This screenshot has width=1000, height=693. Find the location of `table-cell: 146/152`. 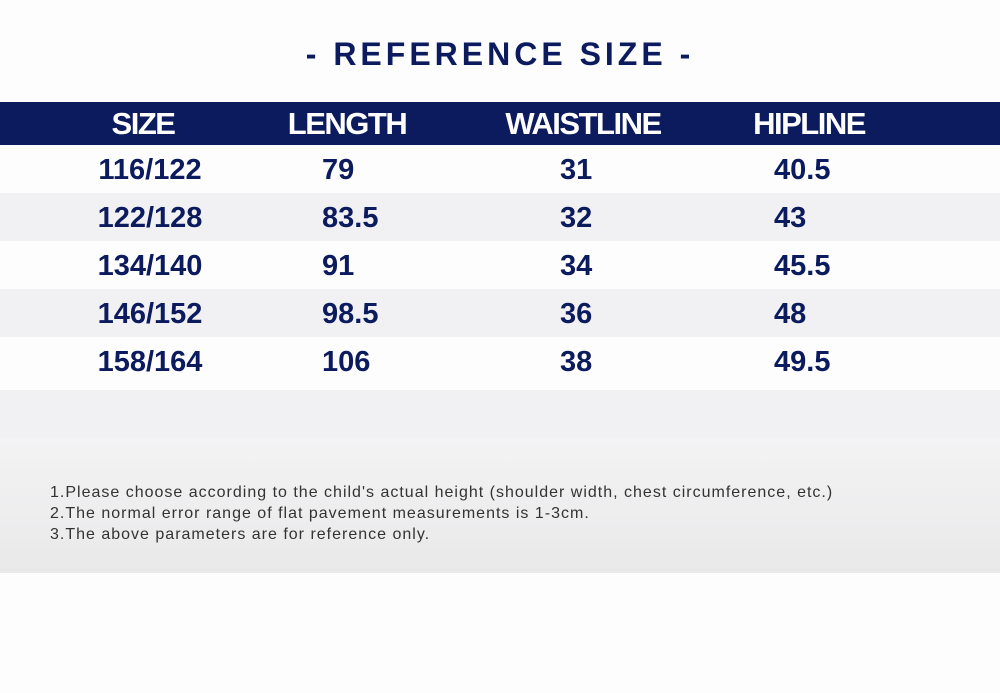

table-cell: 146/152 is located at coordinates (150, 314).